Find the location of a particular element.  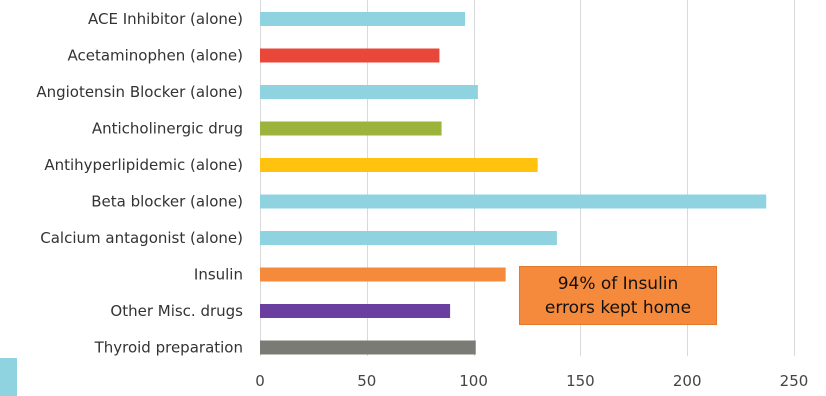

x-tick-label: 50 is located at coordinates (366, 381).